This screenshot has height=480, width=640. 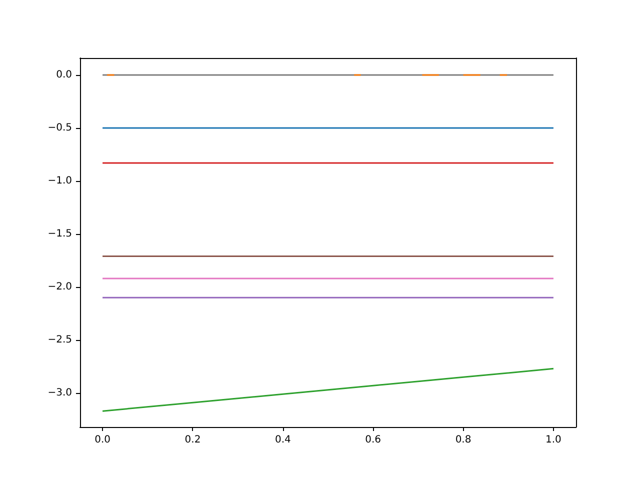 What do you see at coordinates (463, 440) in the screenshot?
I see `x-tick-label: 0.8` at bounding box center [463, 440].